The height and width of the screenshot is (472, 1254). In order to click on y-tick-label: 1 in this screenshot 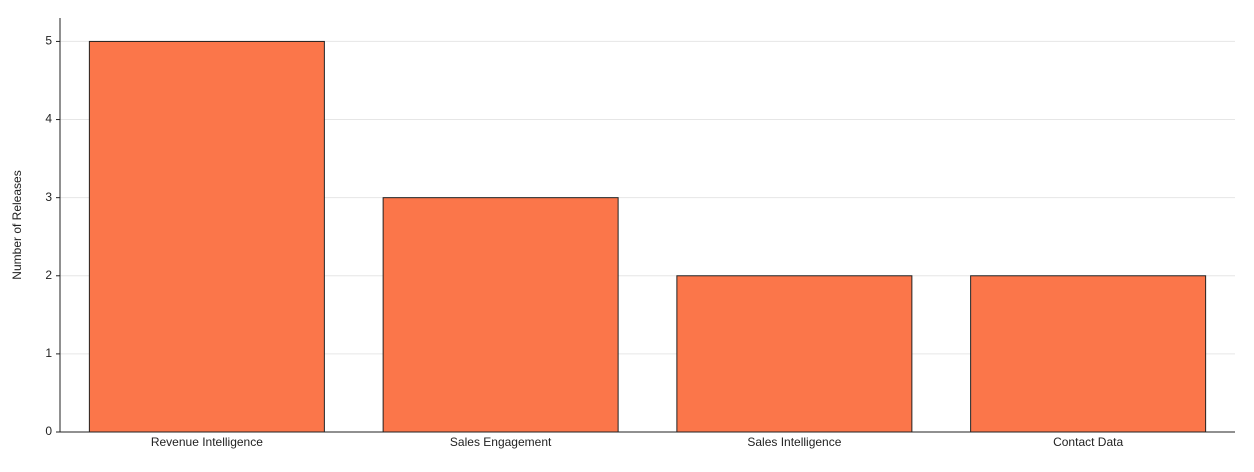, I will do `click(48, 353)`.